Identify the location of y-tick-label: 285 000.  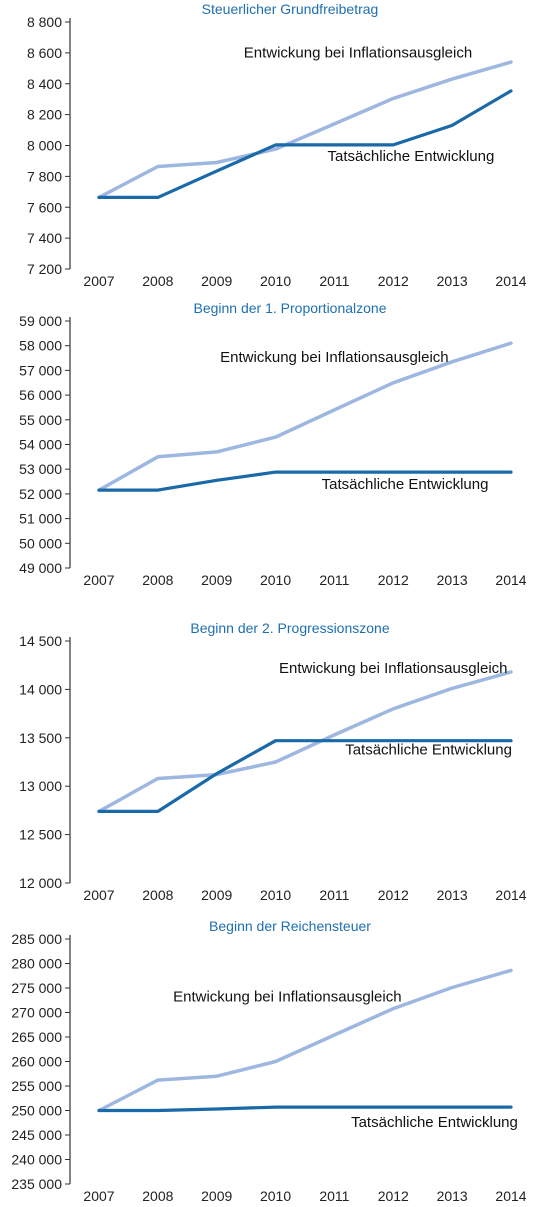
(36, 939).